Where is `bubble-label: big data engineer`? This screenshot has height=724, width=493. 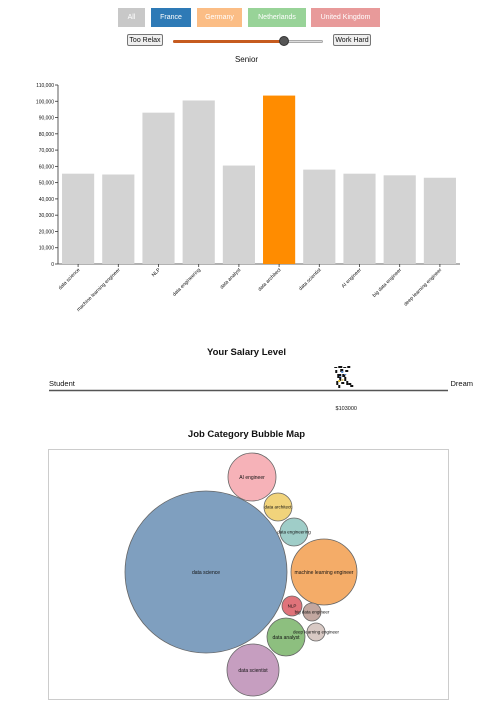
bubble-label: big data engineer is located at coordinates (312, 612).